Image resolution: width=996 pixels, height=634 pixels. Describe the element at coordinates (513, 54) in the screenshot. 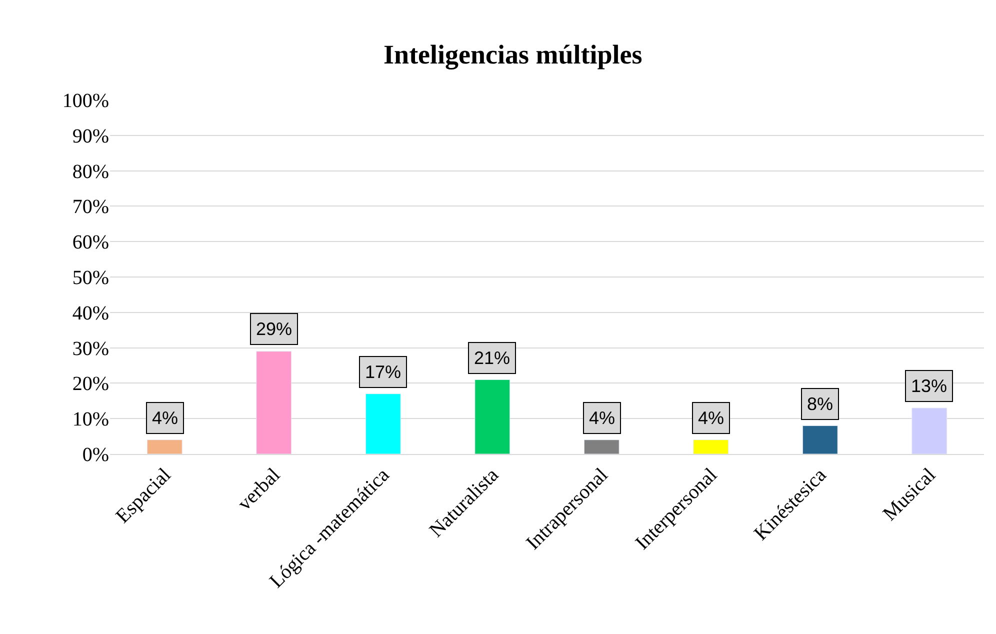

I see `chart-title: Inteligencias múltiples` at that location.